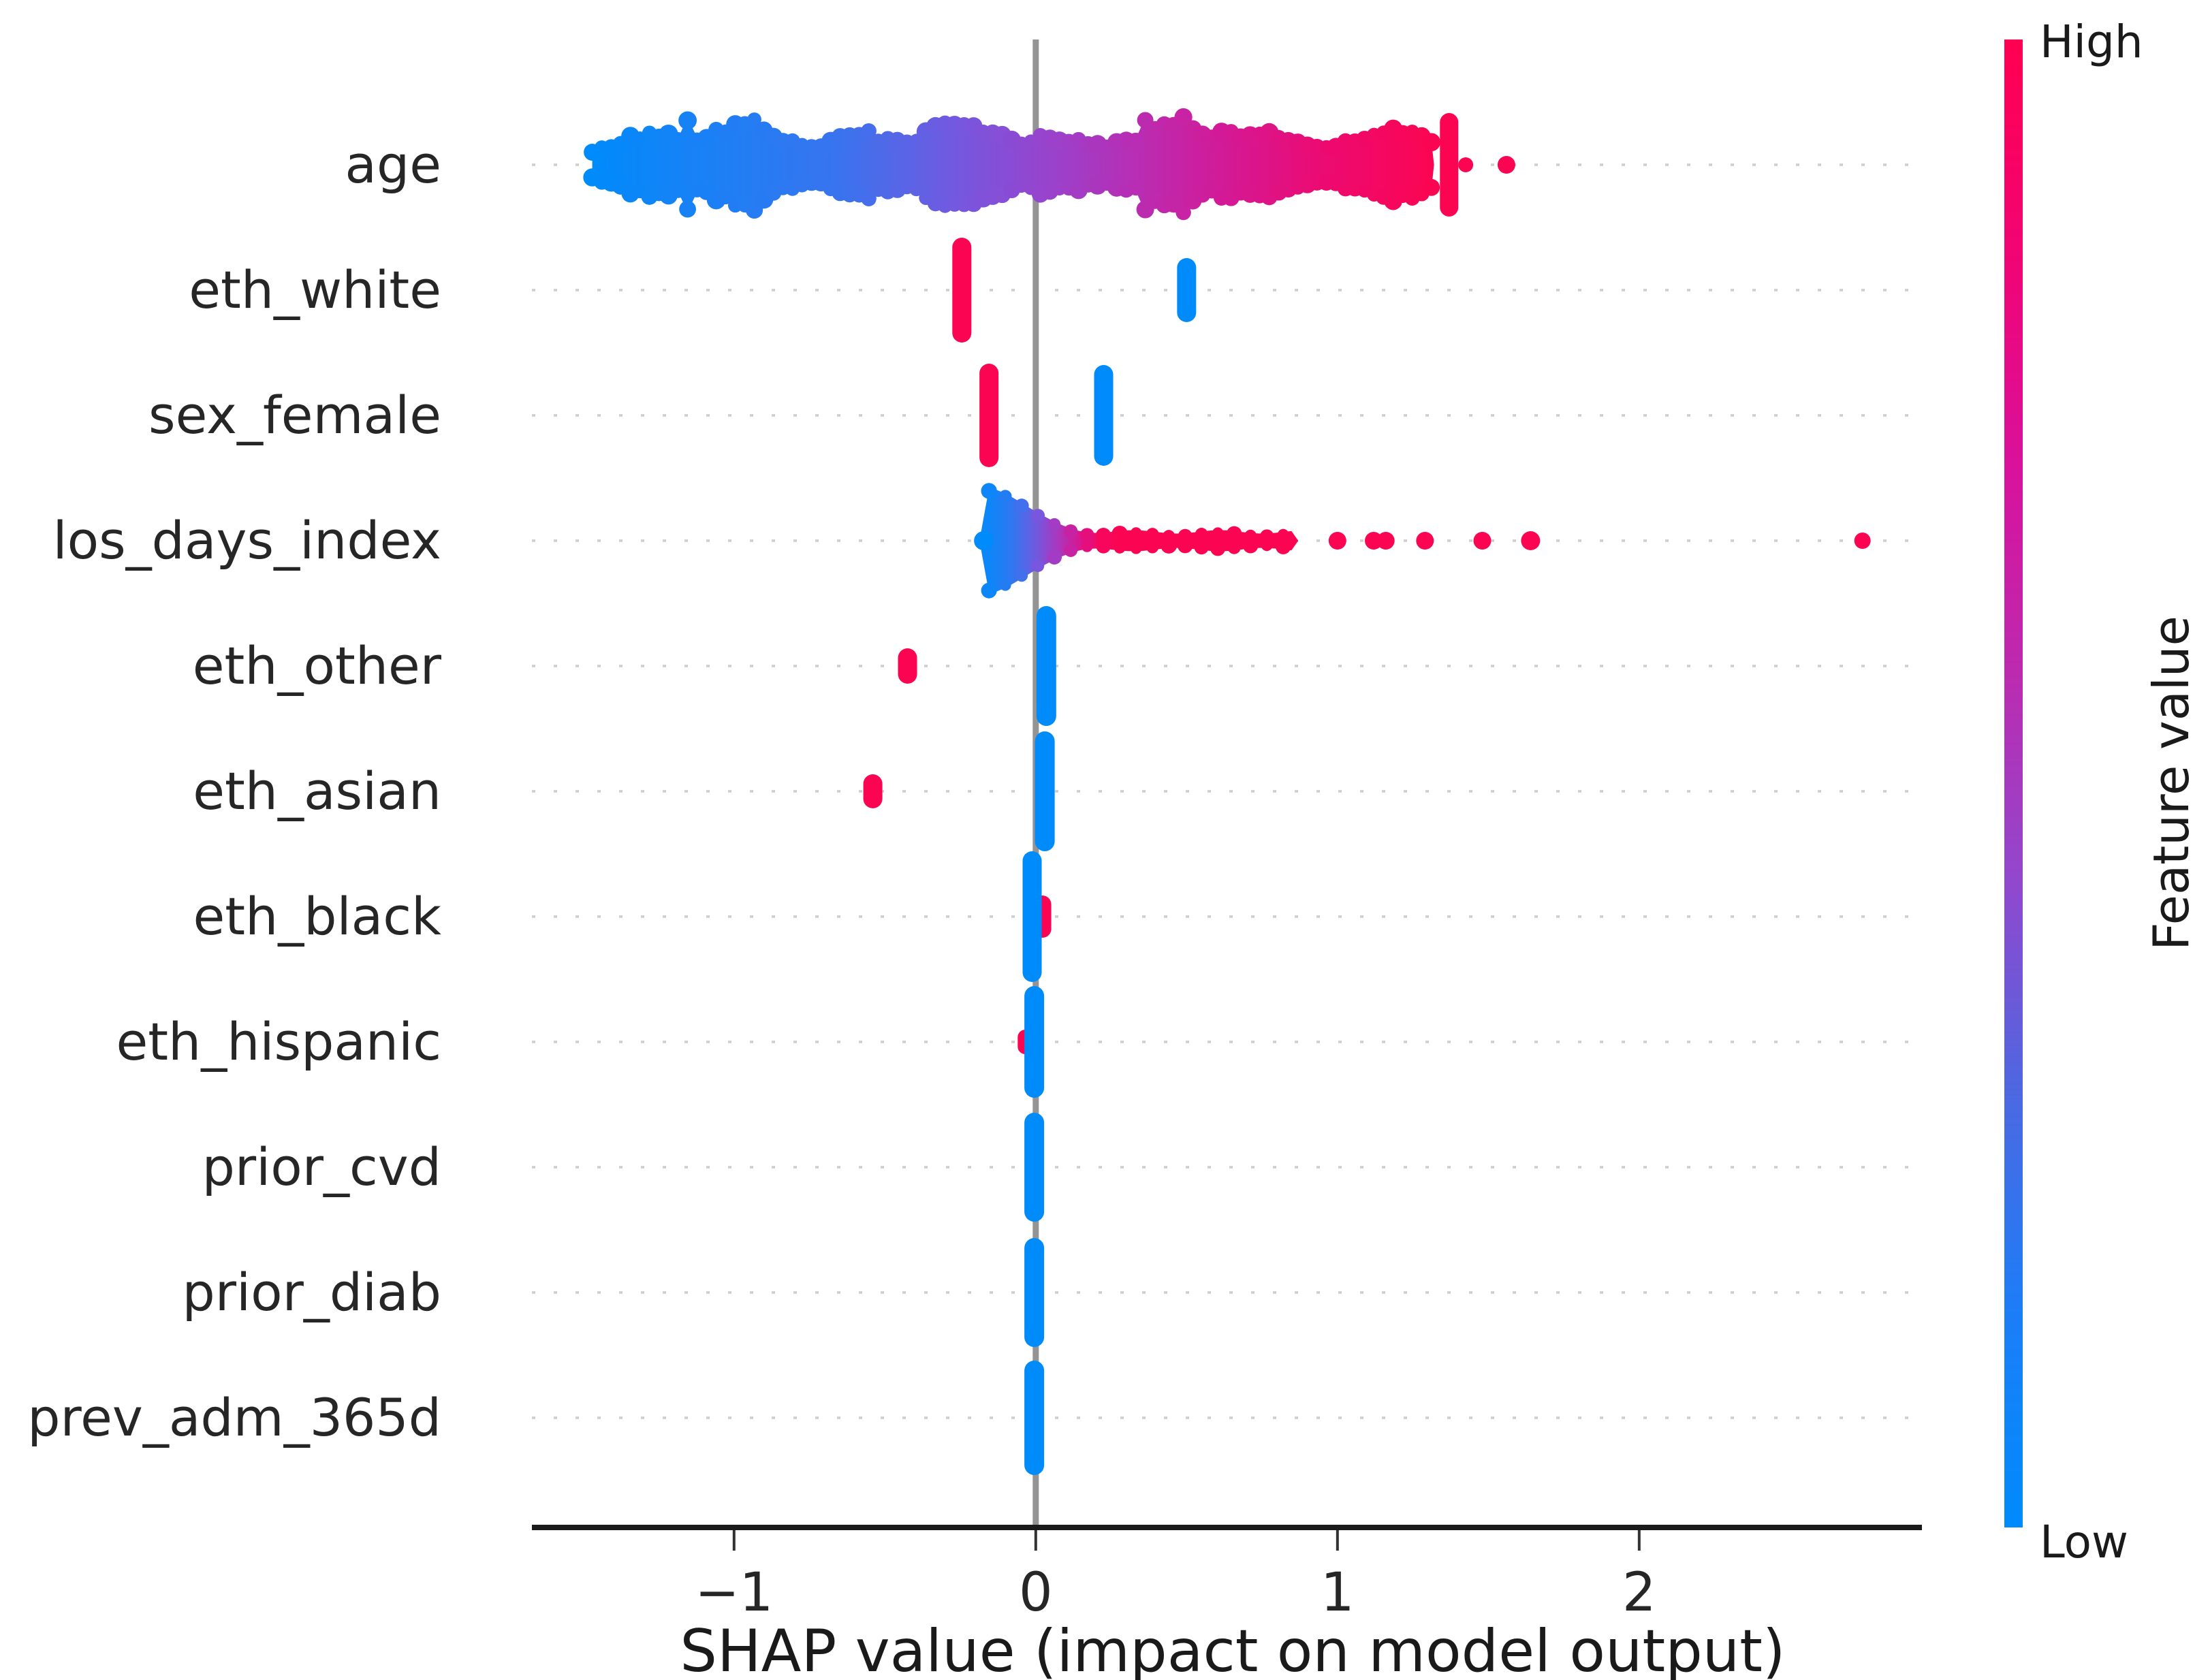 The width and height of the screenshot is (2210, 1680). Describe the element at coordinates (1036, 1592) in the screenshot. I see `x-tick-label: 0` at that location.